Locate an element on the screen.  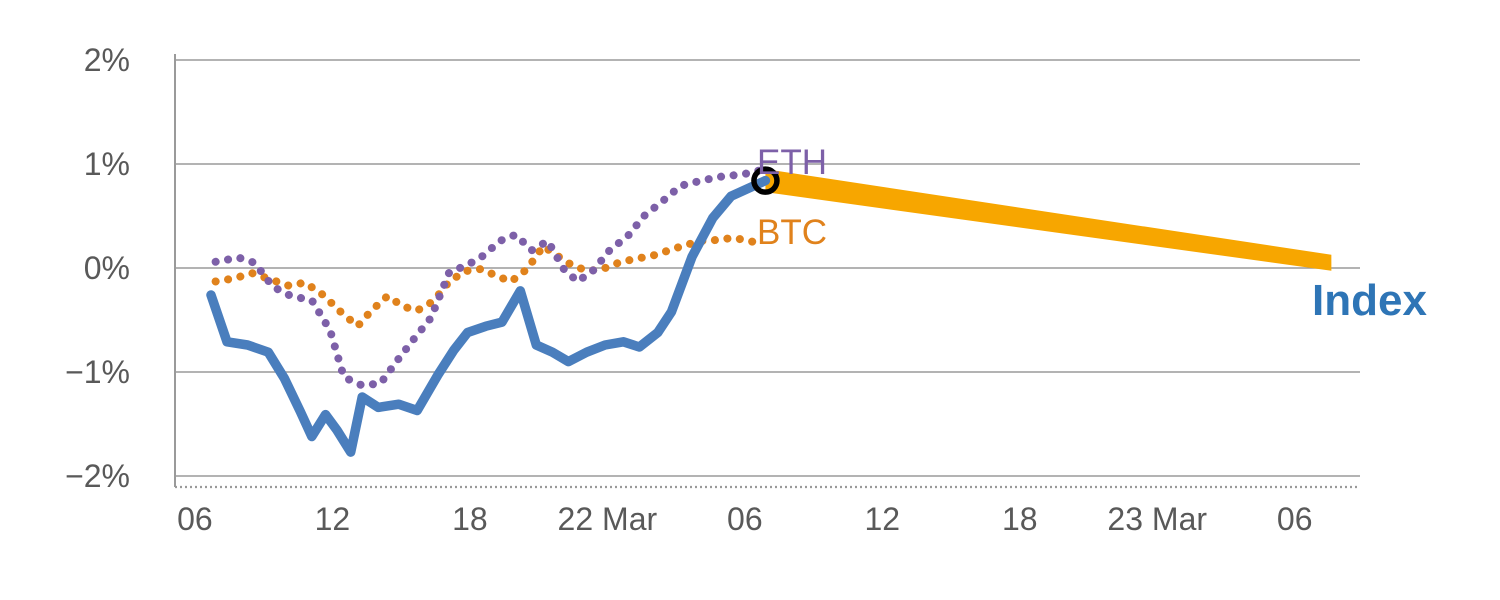
index-series-label: Index is located at coordinates (1369, 300).